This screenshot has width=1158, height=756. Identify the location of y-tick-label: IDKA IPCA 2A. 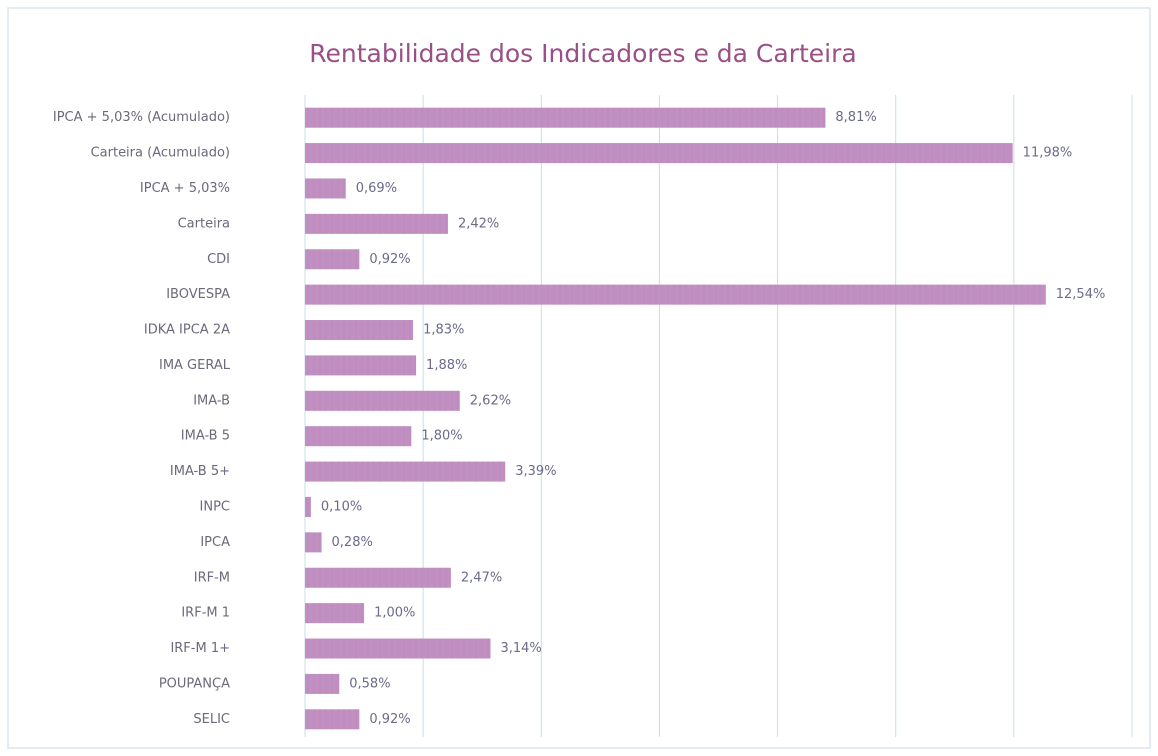
(187, 330).